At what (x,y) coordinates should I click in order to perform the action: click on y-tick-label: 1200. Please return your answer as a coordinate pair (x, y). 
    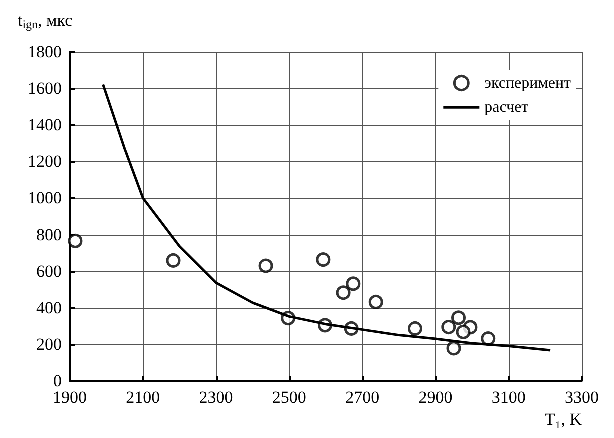
    Looking at the image, I should click on (45, 162).